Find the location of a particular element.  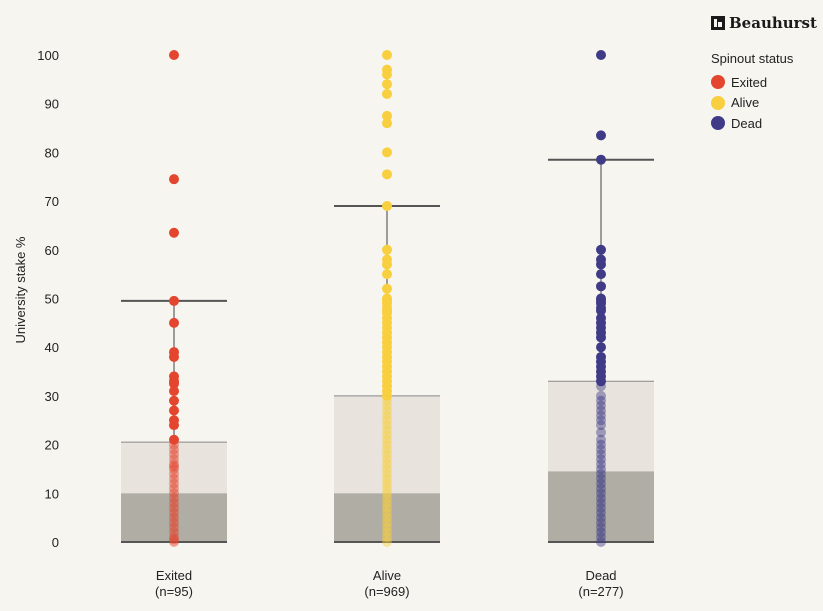

y-tick-label: 10 is located at coordinates (52, 493).